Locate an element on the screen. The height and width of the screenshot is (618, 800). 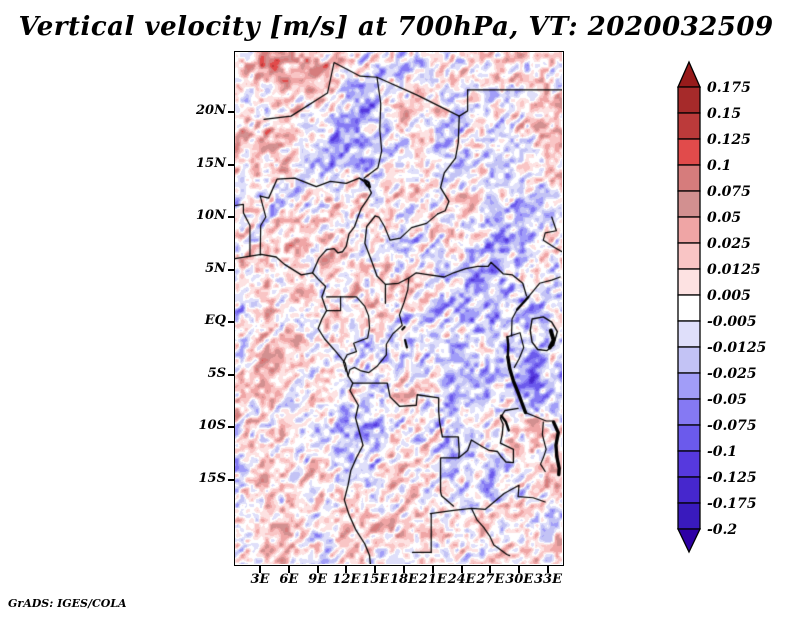
x-axis-label: 12E is located at coordinates (346, 579).